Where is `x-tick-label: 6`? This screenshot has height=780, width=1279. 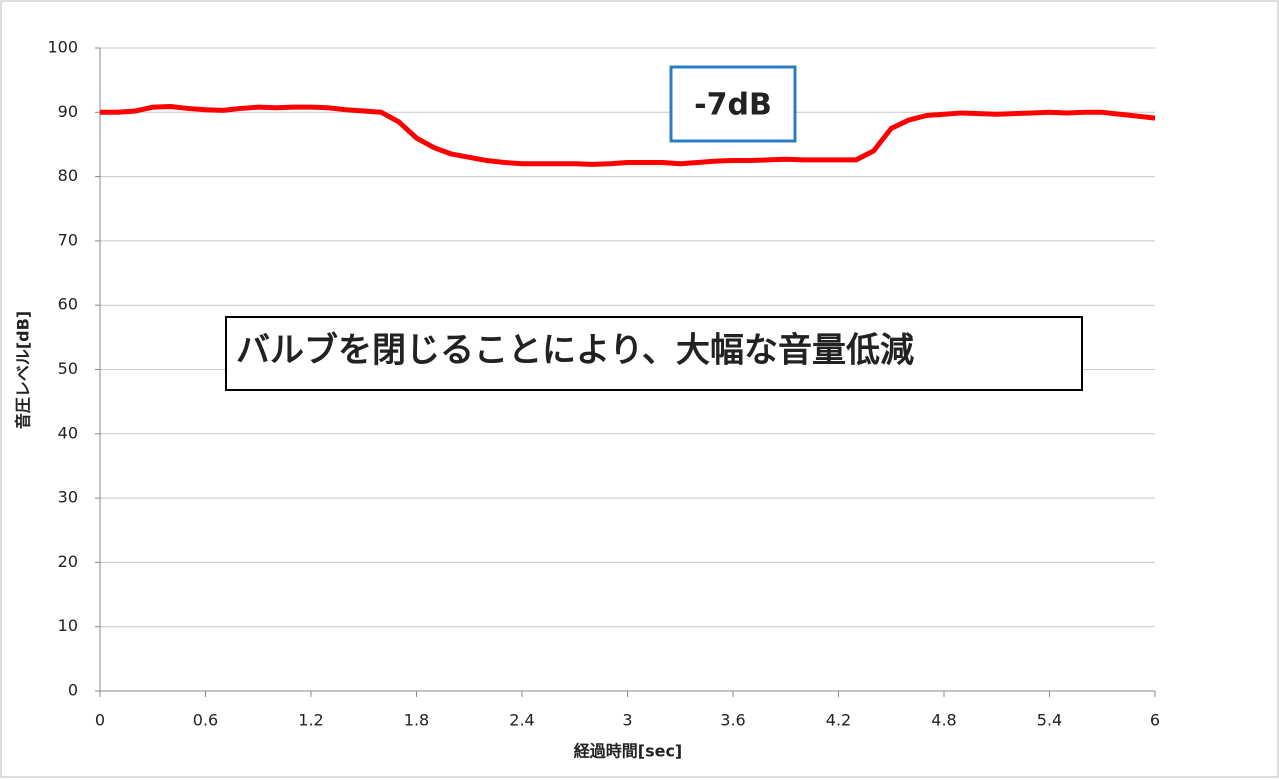 x-tick-label: 6 is located at coordinates (1155, 720).